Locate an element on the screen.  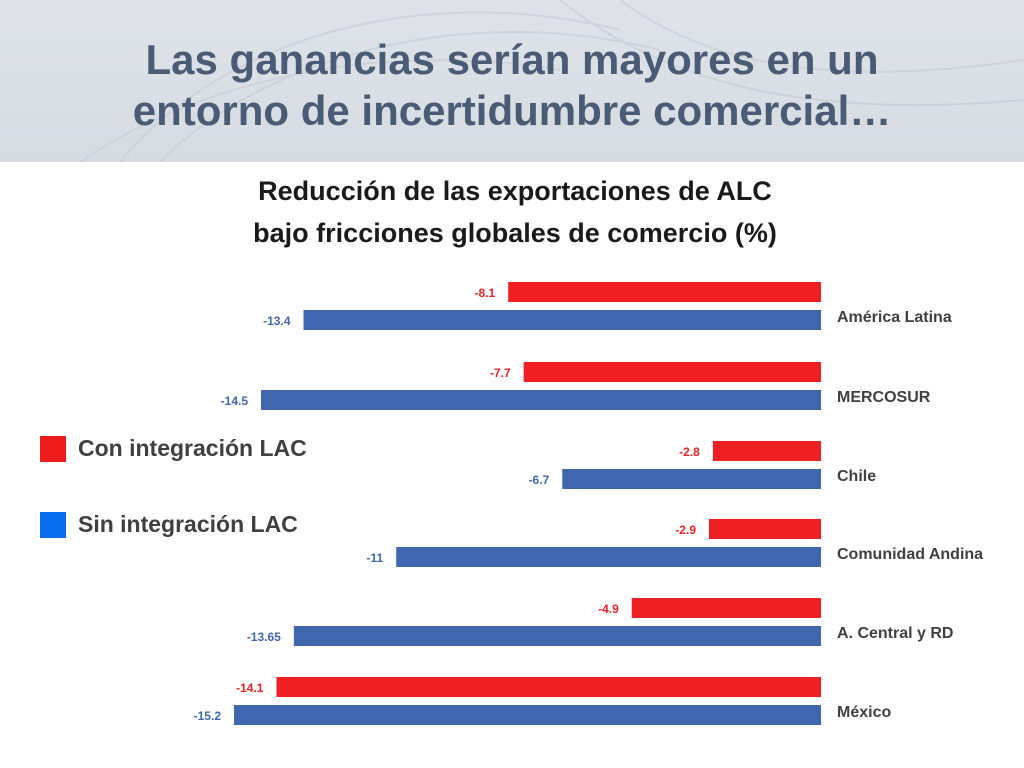
category-label-centroamerica-rd: A. Central y RD is located at coordinates (895, 633).